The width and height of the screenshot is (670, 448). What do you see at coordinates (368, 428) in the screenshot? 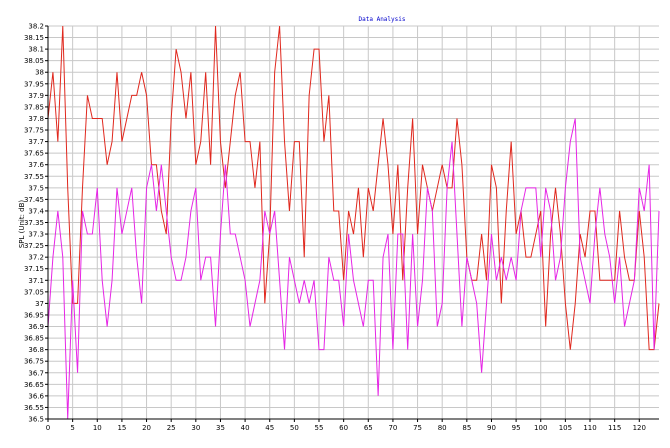
I see `x-tick-label: 65` at bounding box center [368, 428].